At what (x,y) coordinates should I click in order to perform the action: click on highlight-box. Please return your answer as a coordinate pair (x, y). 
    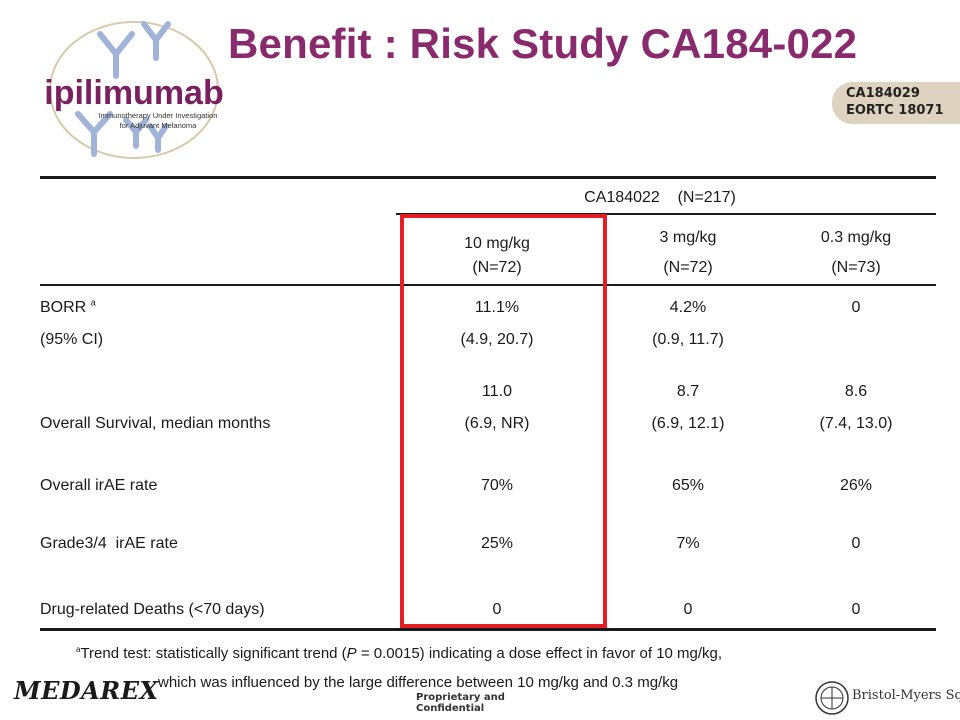
    Looking at the image, I should click on (503, 421).